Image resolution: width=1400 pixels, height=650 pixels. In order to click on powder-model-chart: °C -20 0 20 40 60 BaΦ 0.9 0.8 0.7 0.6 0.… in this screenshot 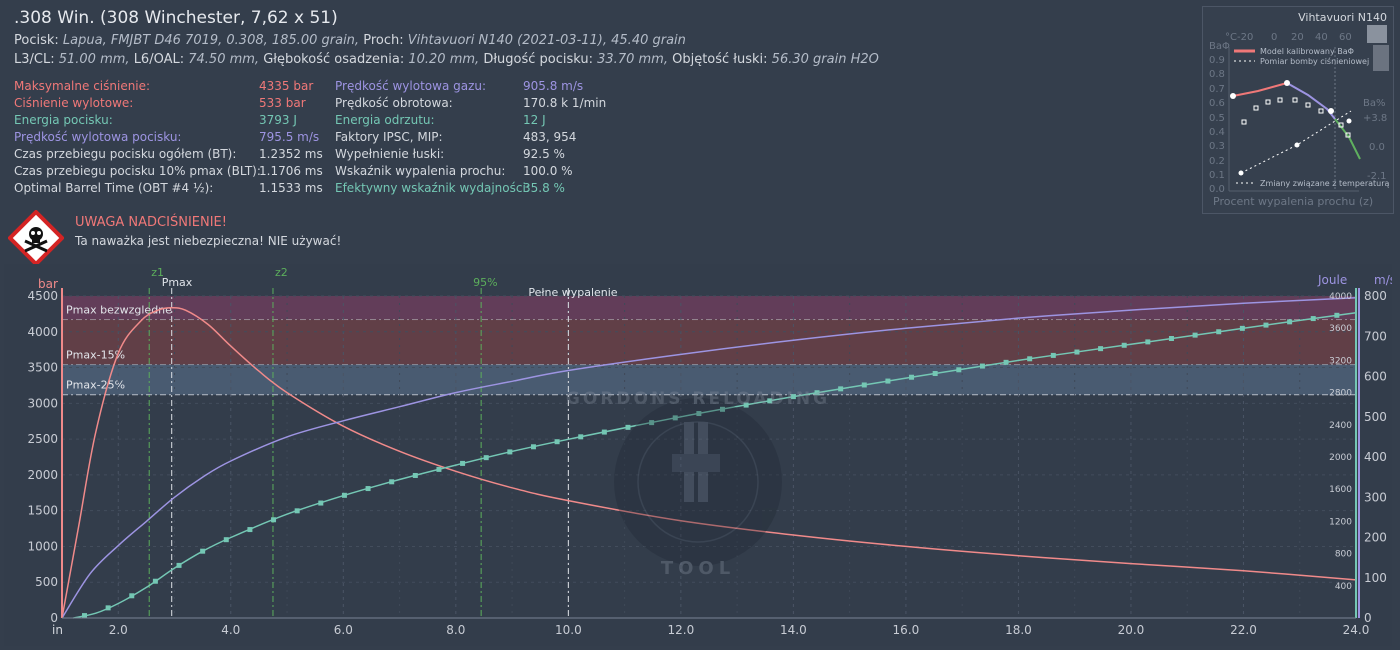, I will do `click(1299, 116)`.